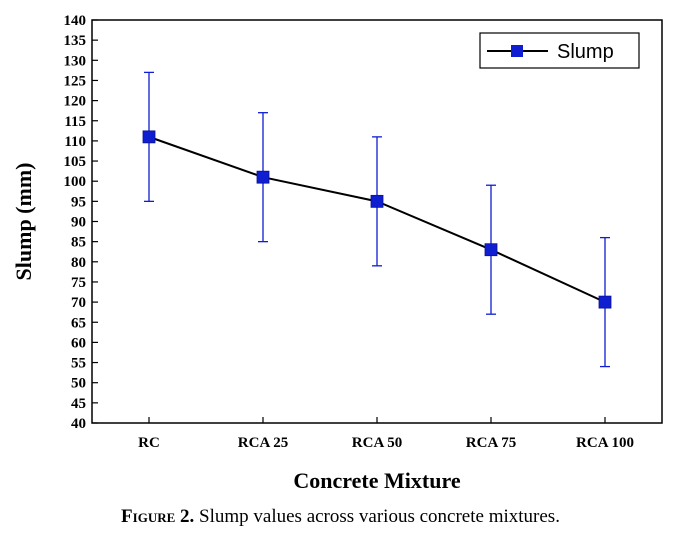  Describe the element at coordinates (75, 102) in the screenshot. I see `y-tick-label: 120` at that location.